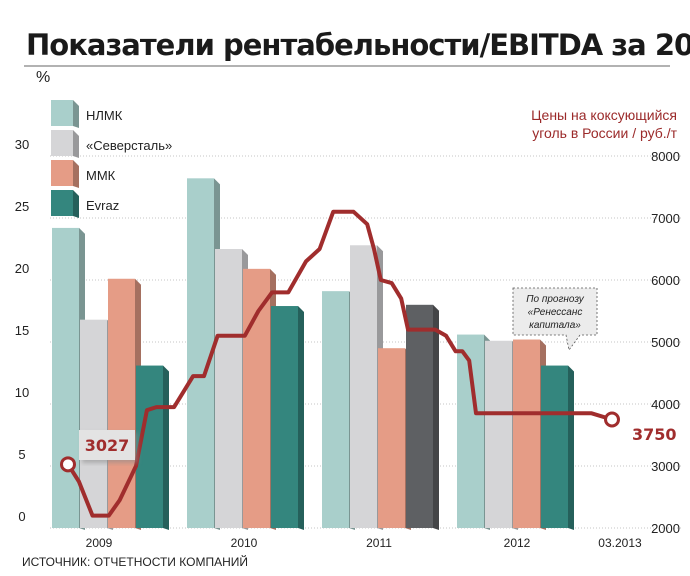  Describe the element at coordinates (555, 325) in the screenshot. I see `forecast-note-line-3: капитала»` at that location.